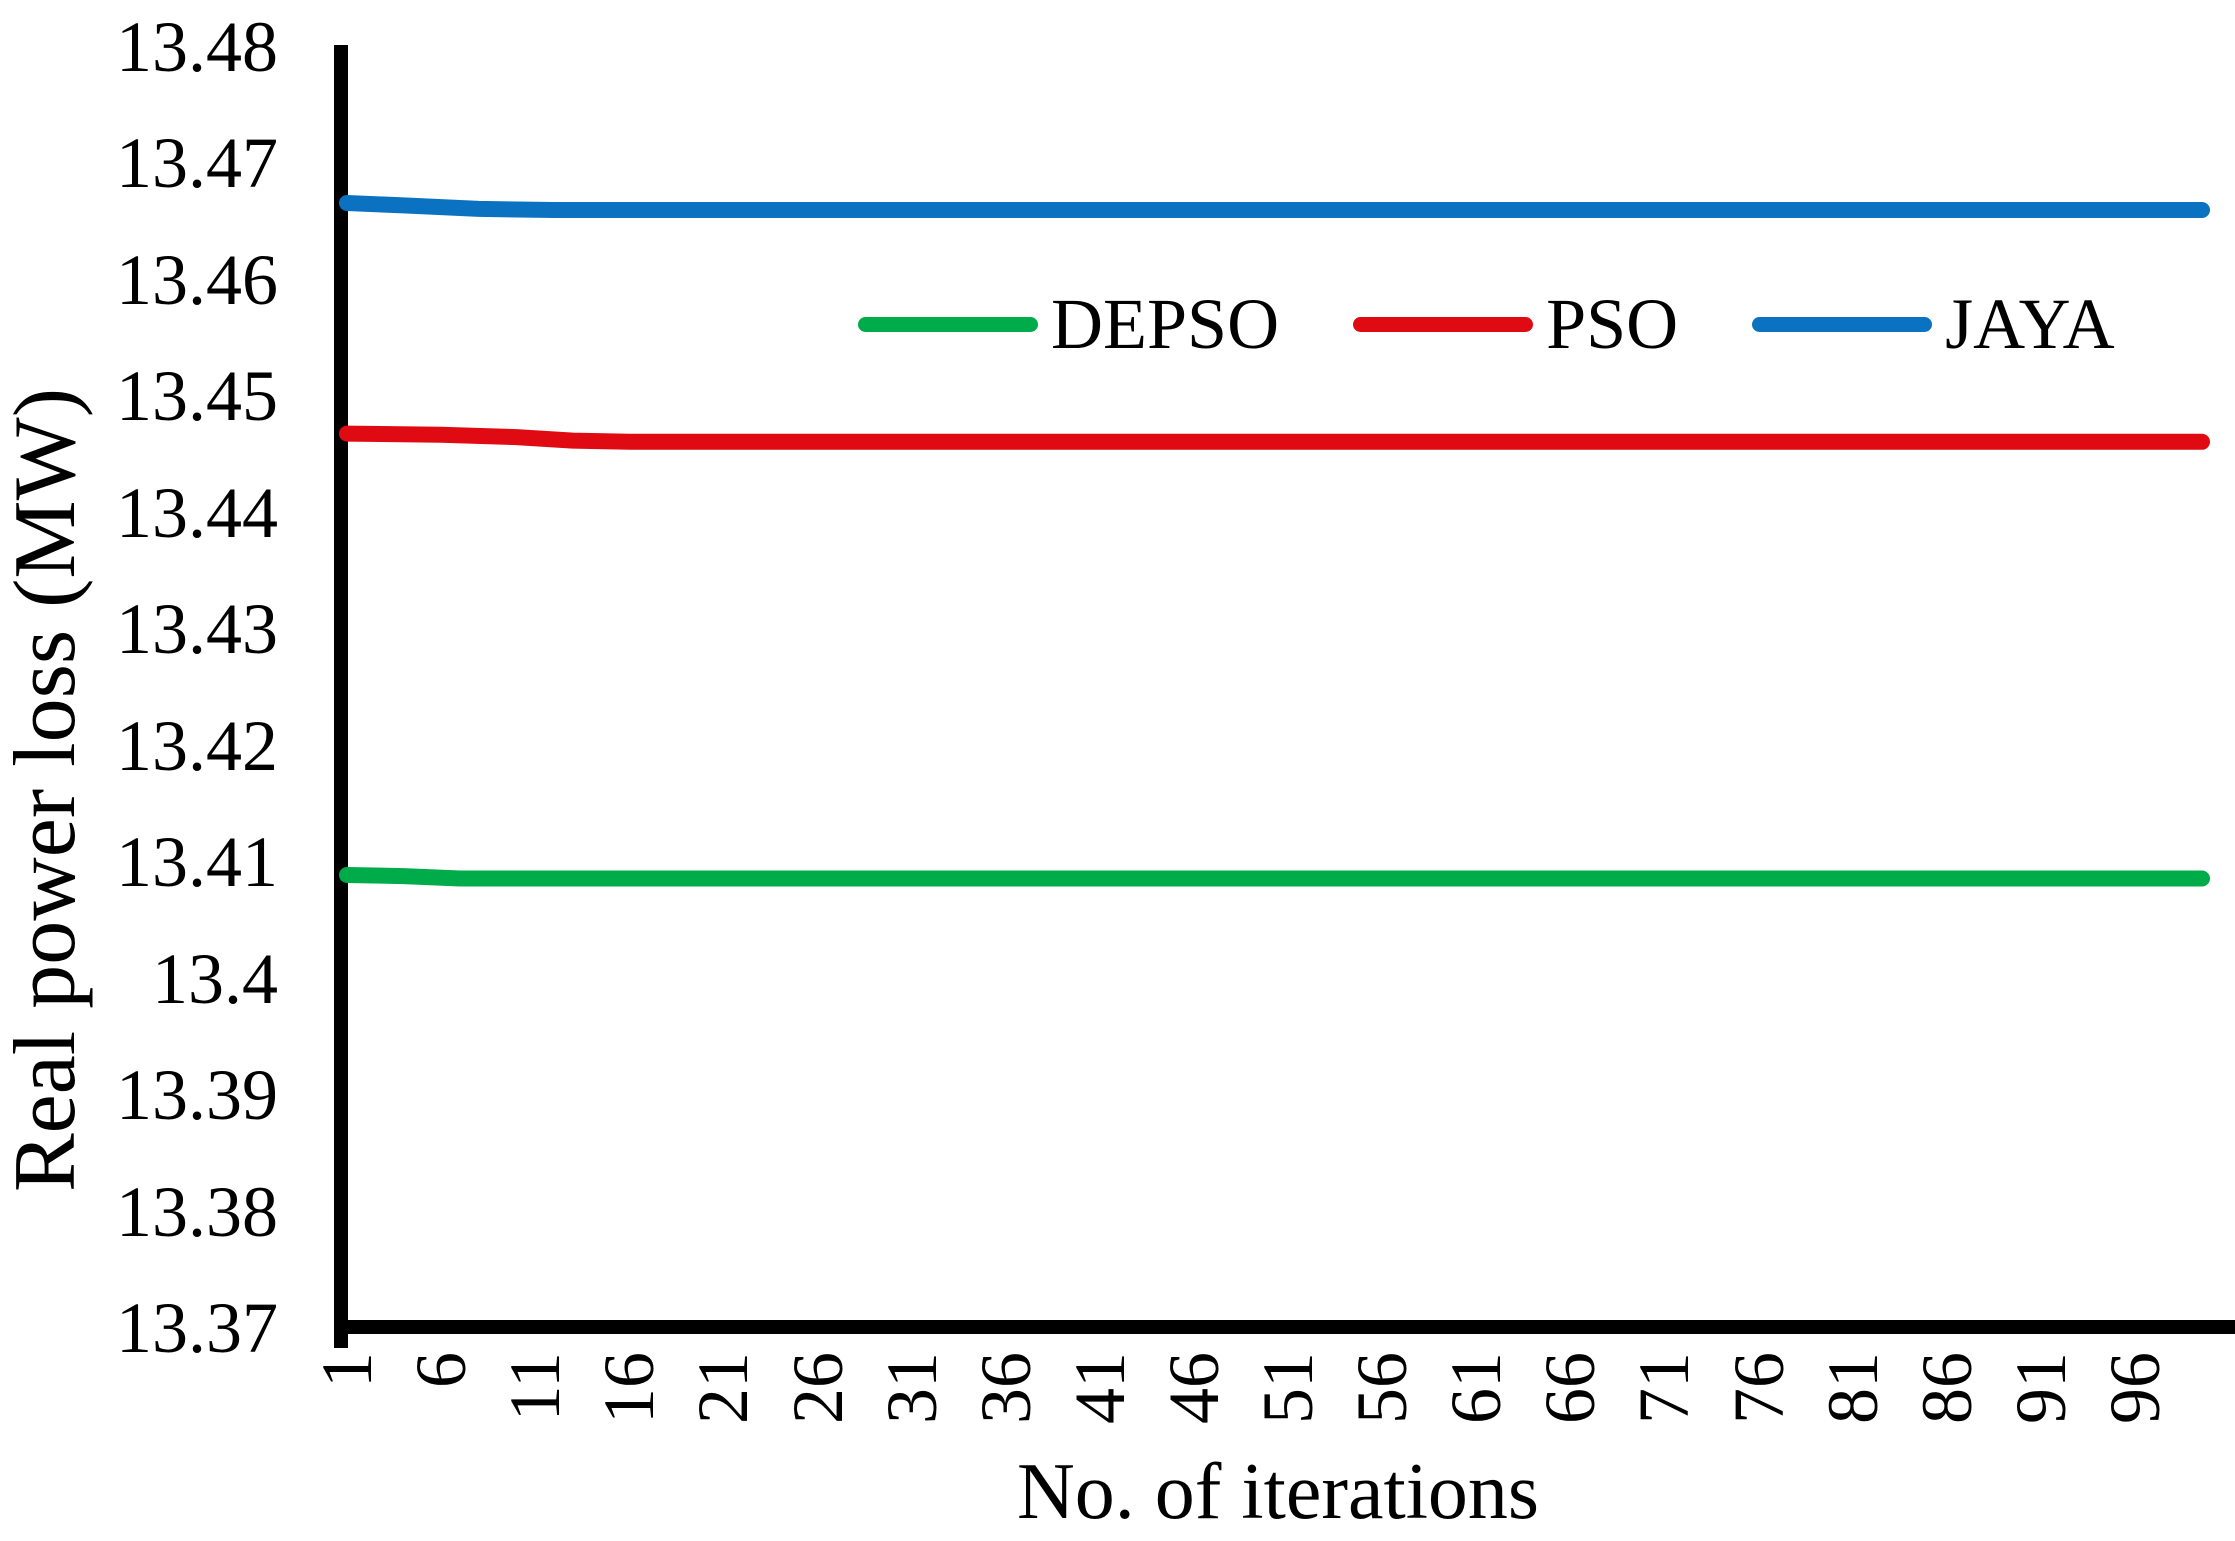  I want to click on x-tick-label: 26, so click(817, 1388).